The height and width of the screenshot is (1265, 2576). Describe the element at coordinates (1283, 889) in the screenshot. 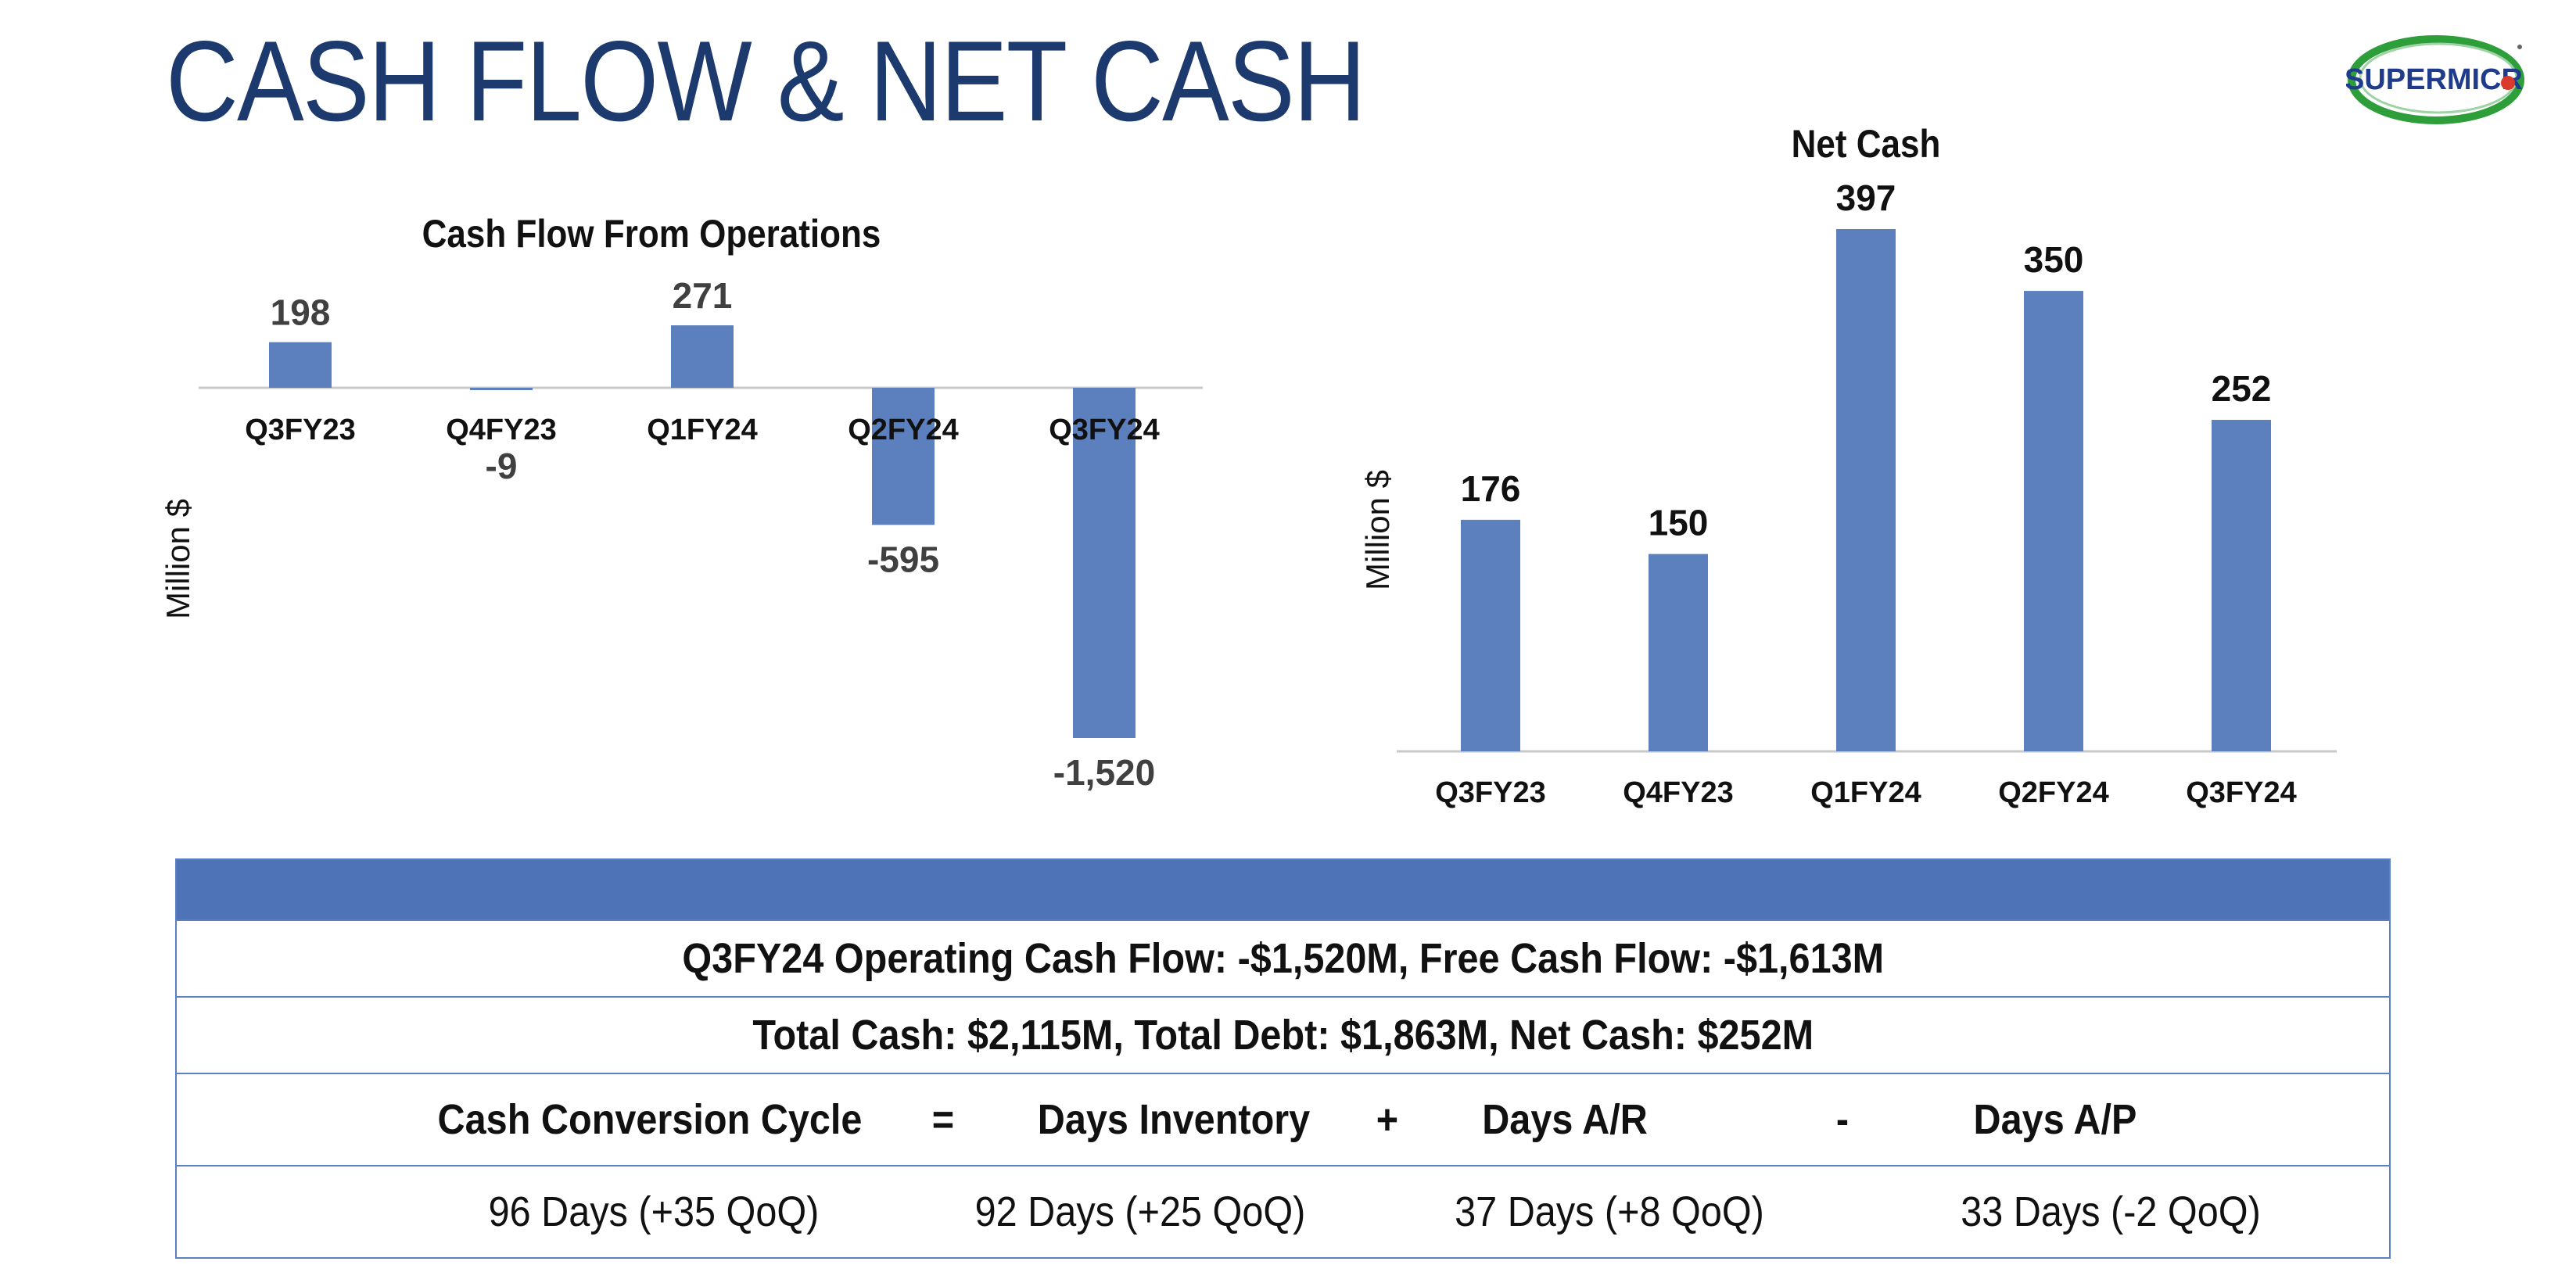

I see `table-header-band` at that location.